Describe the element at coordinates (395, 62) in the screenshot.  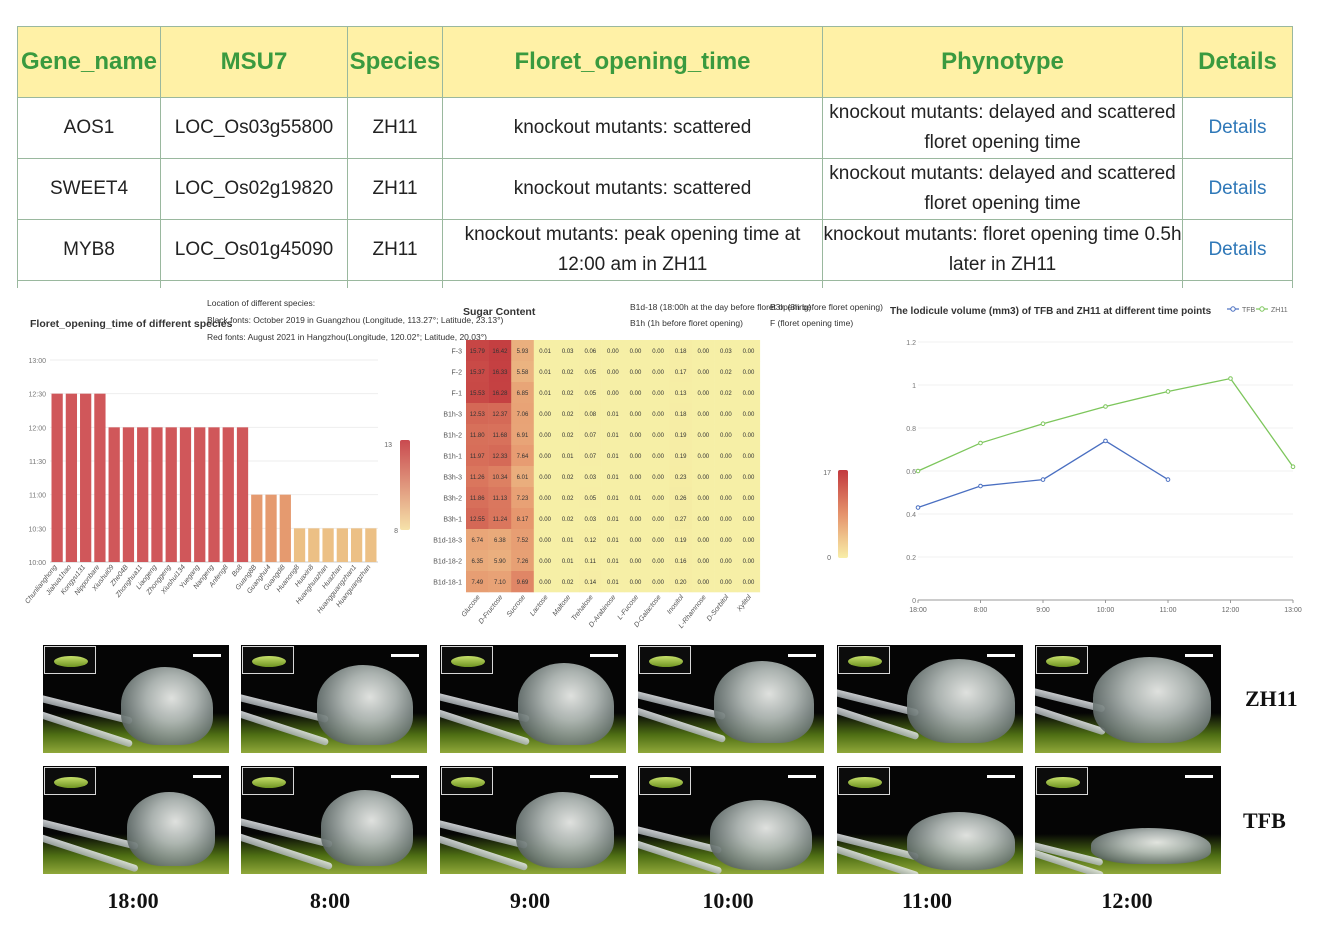
I see `header-species: Species` at that location.